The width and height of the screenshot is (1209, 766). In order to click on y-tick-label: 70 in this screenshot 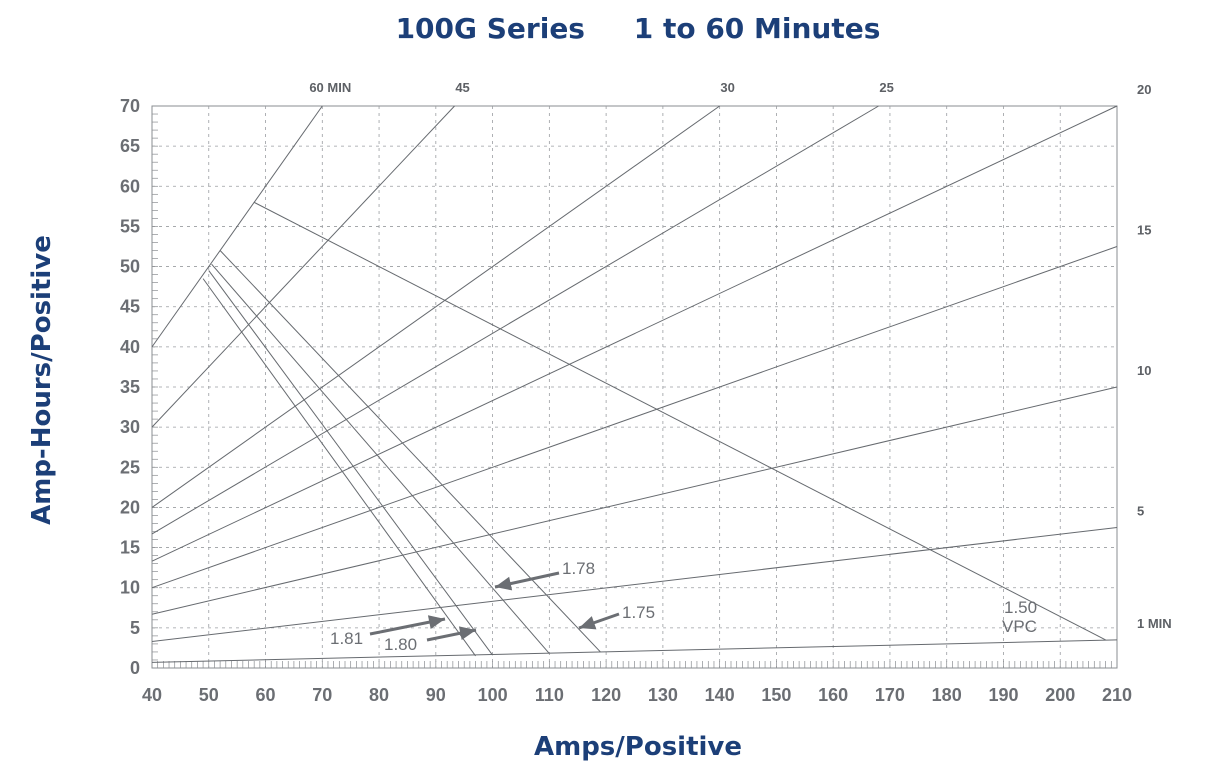, I will do `click(130, 106)`.